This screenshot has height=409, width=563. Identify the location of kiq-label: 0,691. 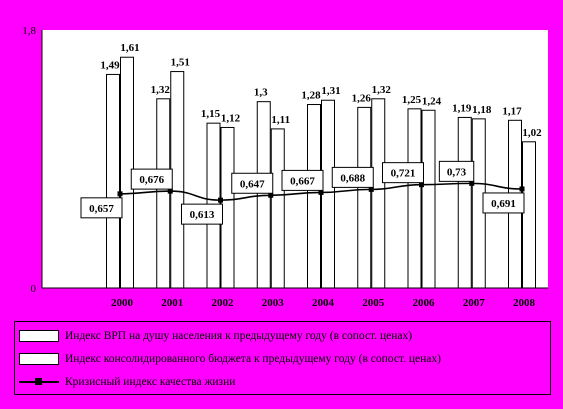
(503, 204).